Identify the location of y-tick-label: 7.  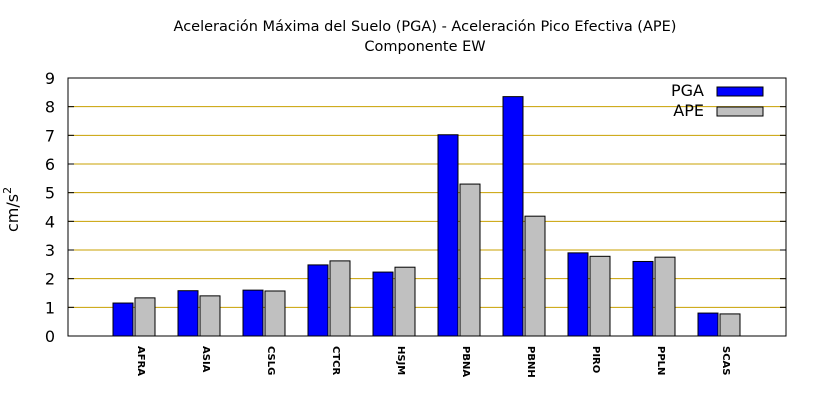
(50, 135).